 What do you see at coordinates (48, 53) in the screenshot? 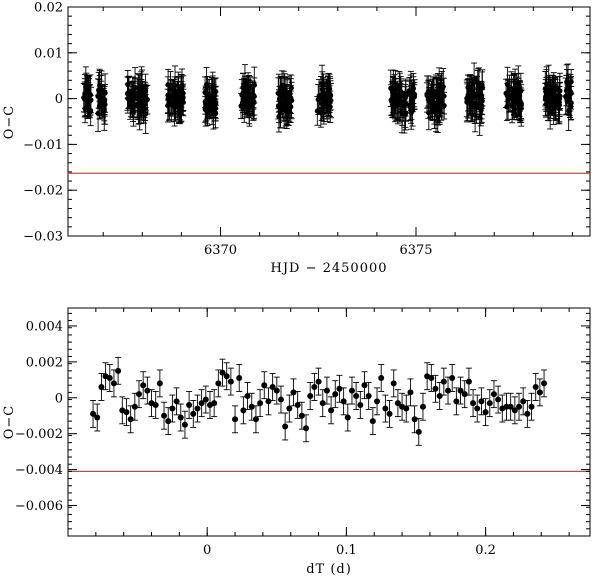
I see `y-tick-label: 0.01` at bounding box center [48, 53].